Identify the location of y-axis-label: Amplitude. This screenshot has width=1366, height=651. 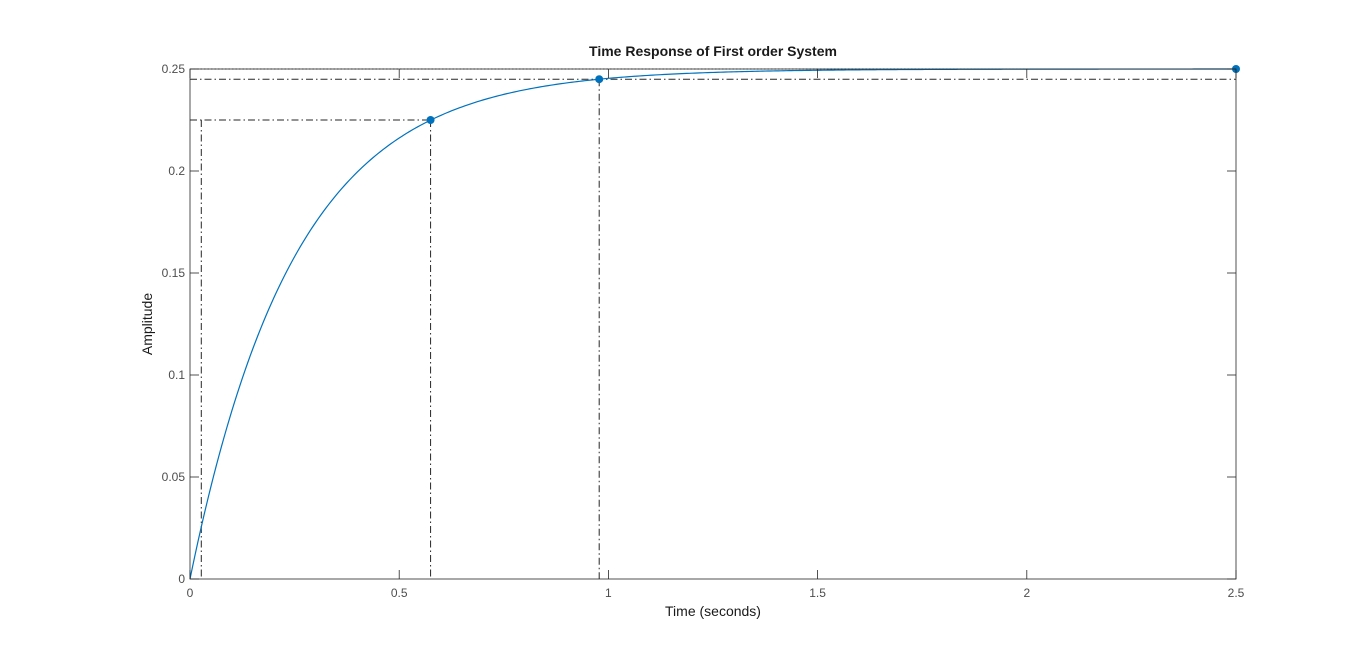
(147, 324).